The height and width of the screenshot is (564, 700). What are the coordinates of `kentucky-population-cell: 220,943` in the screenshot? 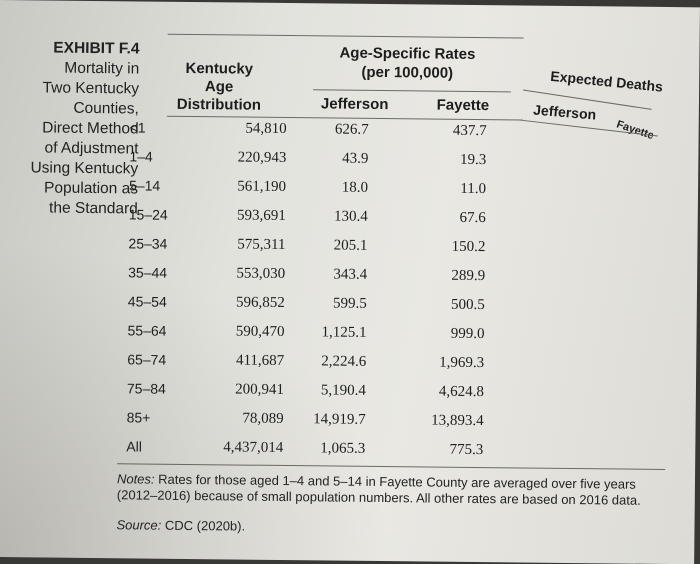 It's located at (262, 158).